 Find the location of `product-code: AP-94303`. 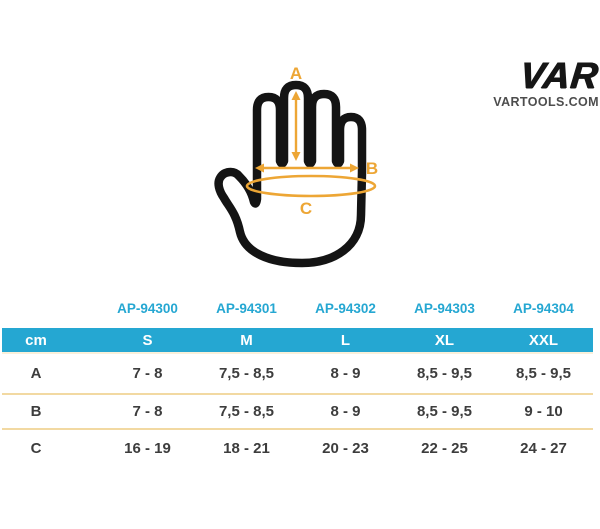

product-code: AP-94303 is located at coordinates (444, 308).